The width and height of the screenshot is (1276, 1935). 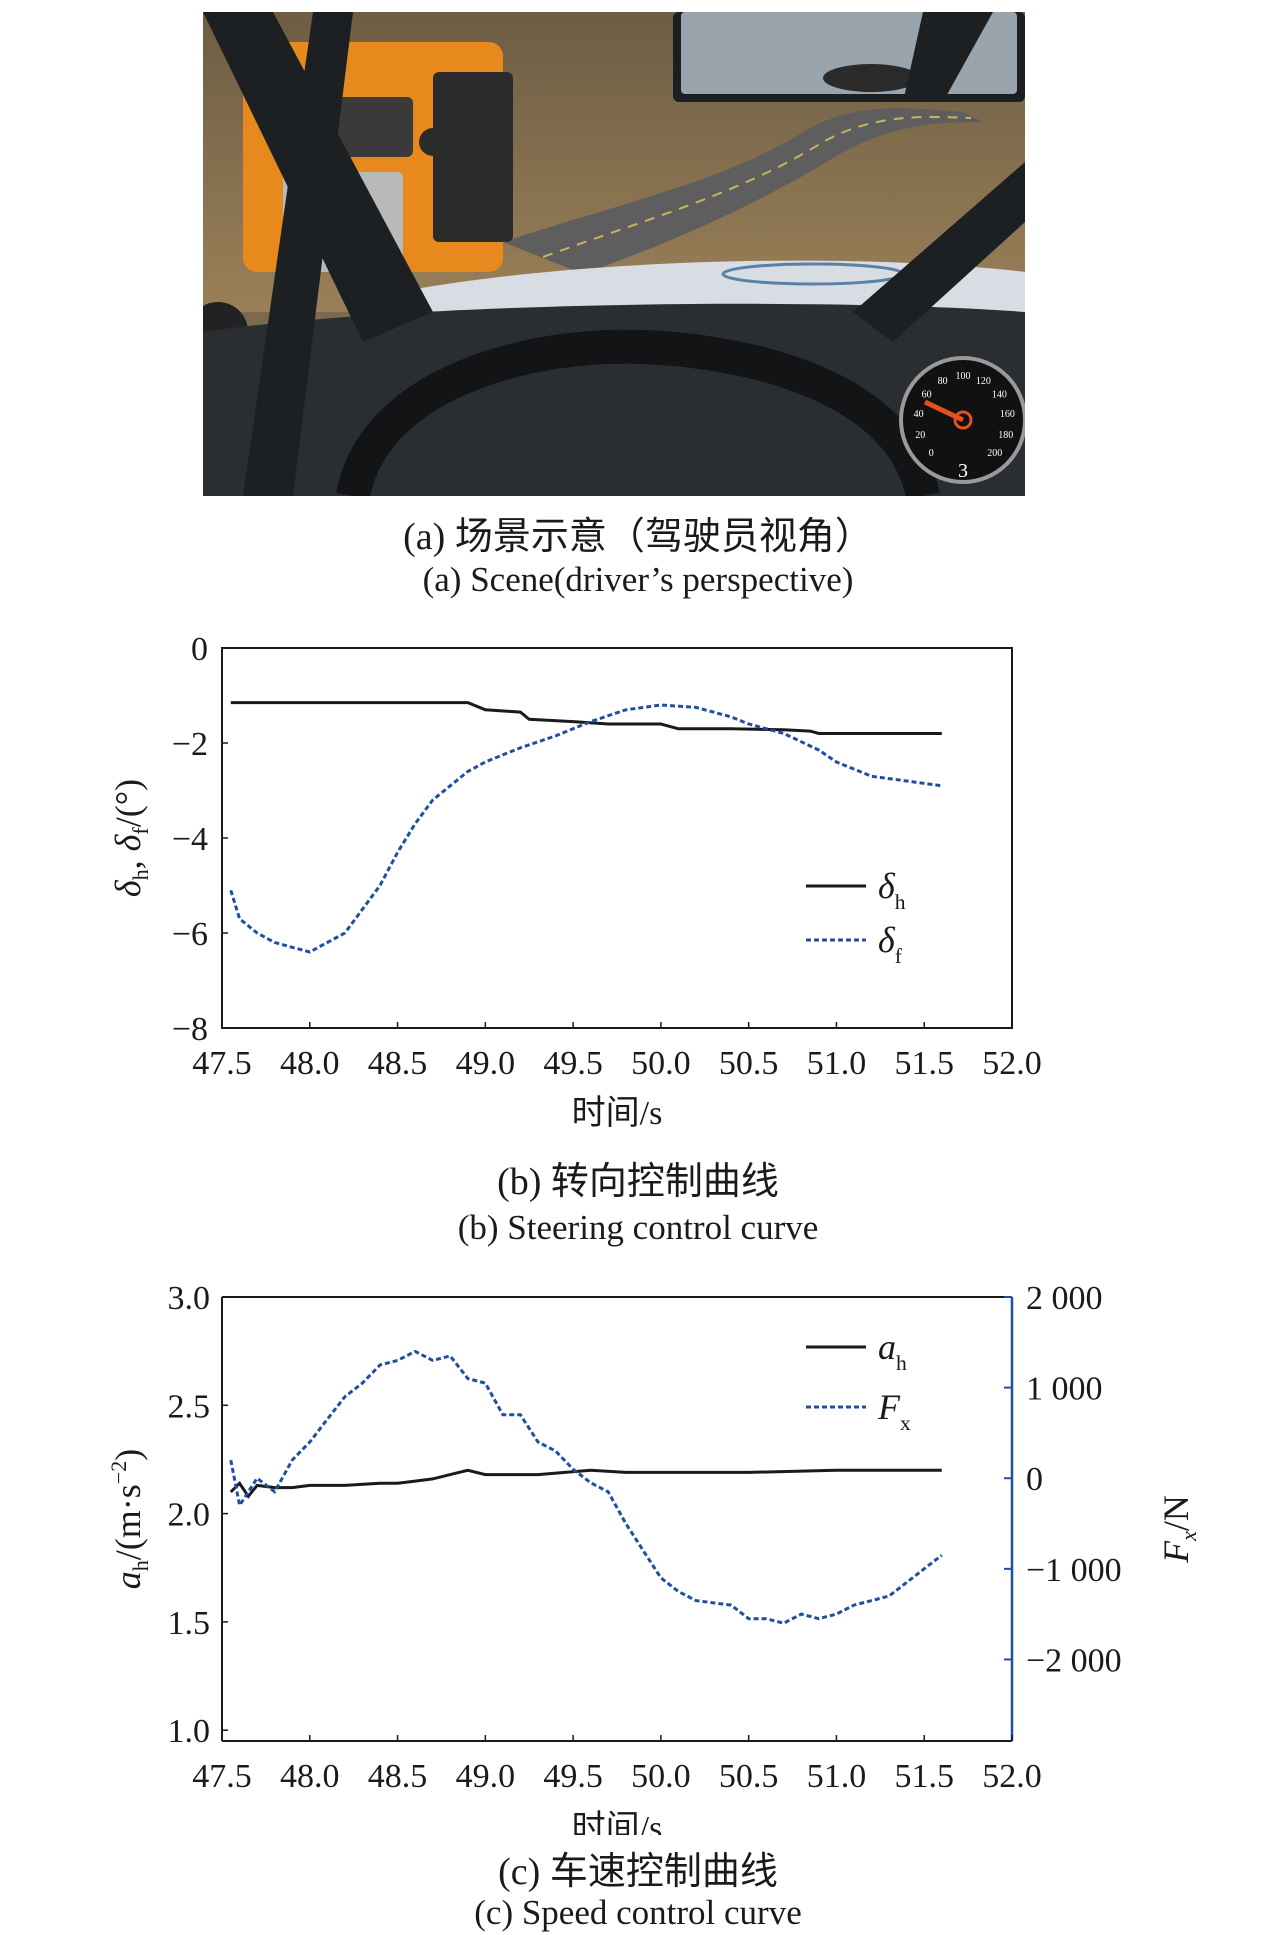 I want to click on caption-b-zh: (b) 转向控制曲线, so click(x=638, y=1182).